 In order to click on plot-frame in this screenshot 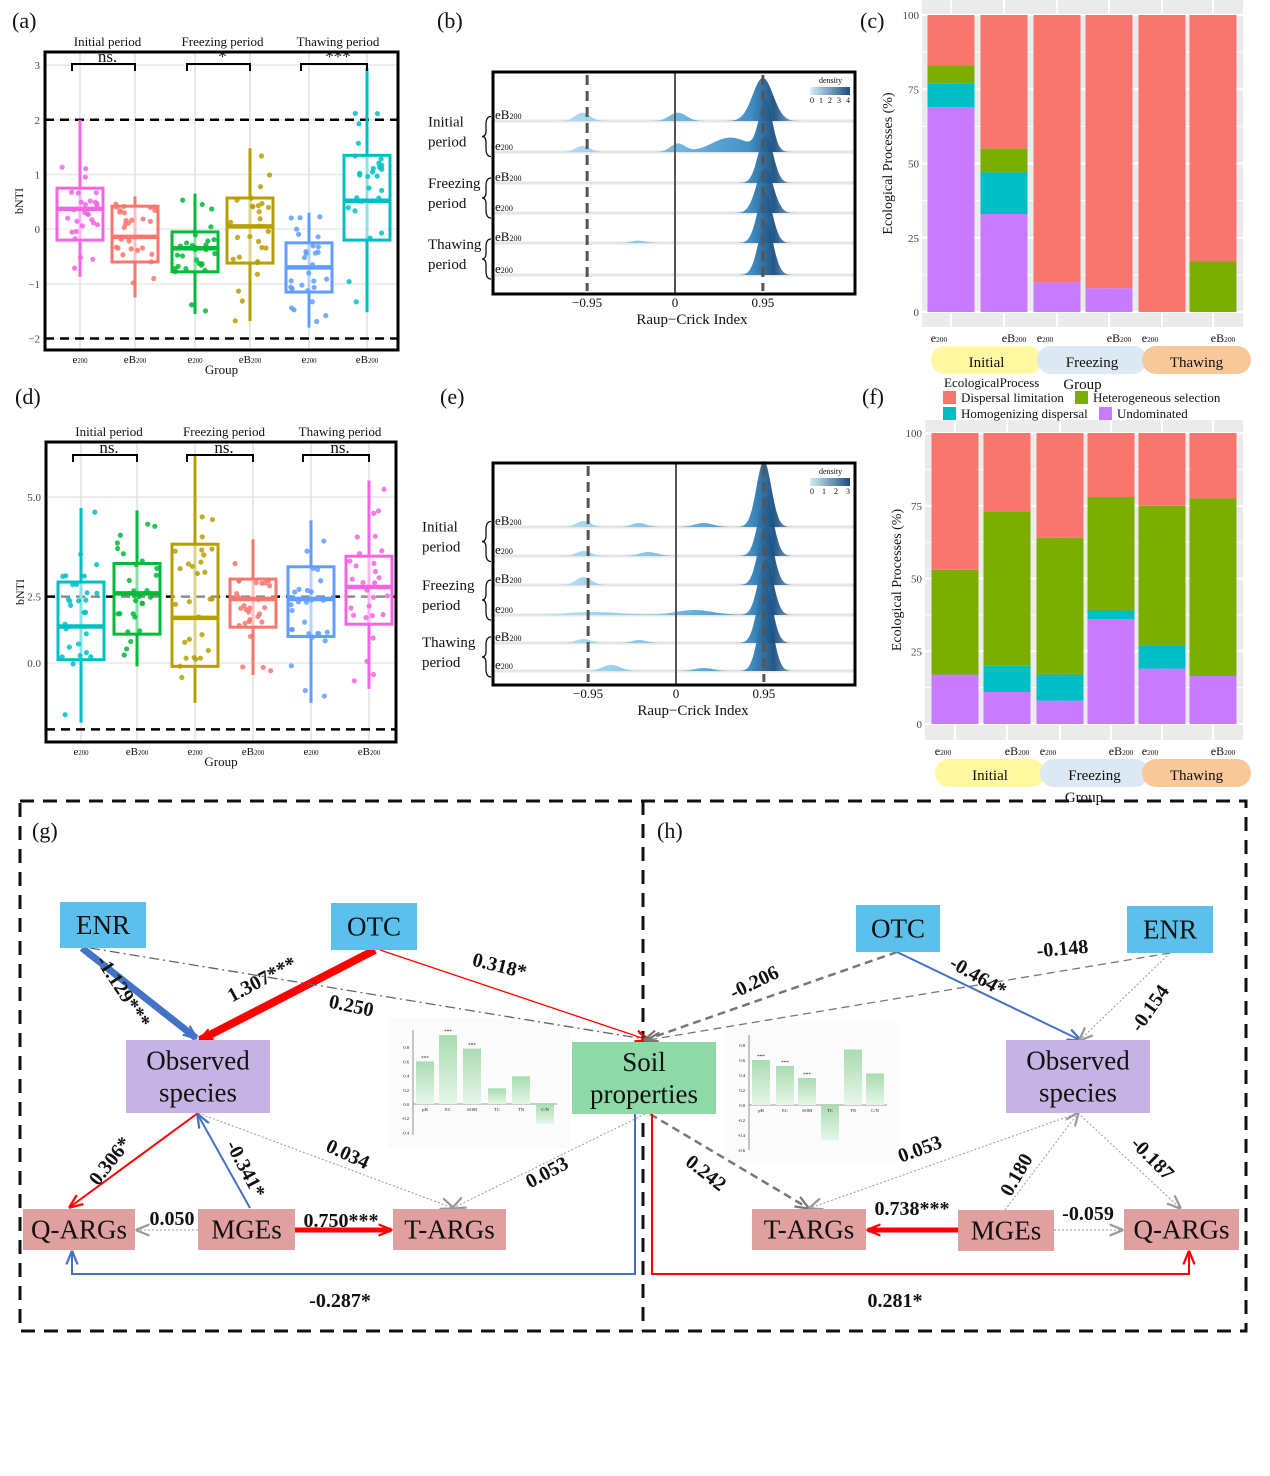, I will do `click(674, 574)`.